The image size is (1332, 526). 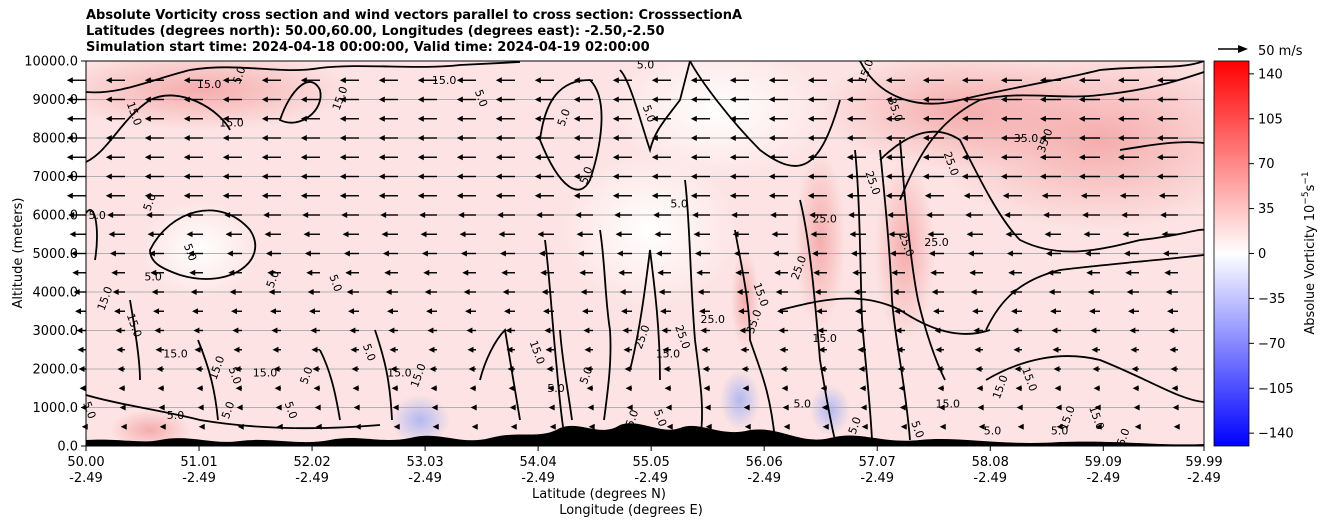 What do you see at coordinates (235, 375) in the screenshot?
I see `contour-label-32: 5.0` at bounding box center [235, 375].